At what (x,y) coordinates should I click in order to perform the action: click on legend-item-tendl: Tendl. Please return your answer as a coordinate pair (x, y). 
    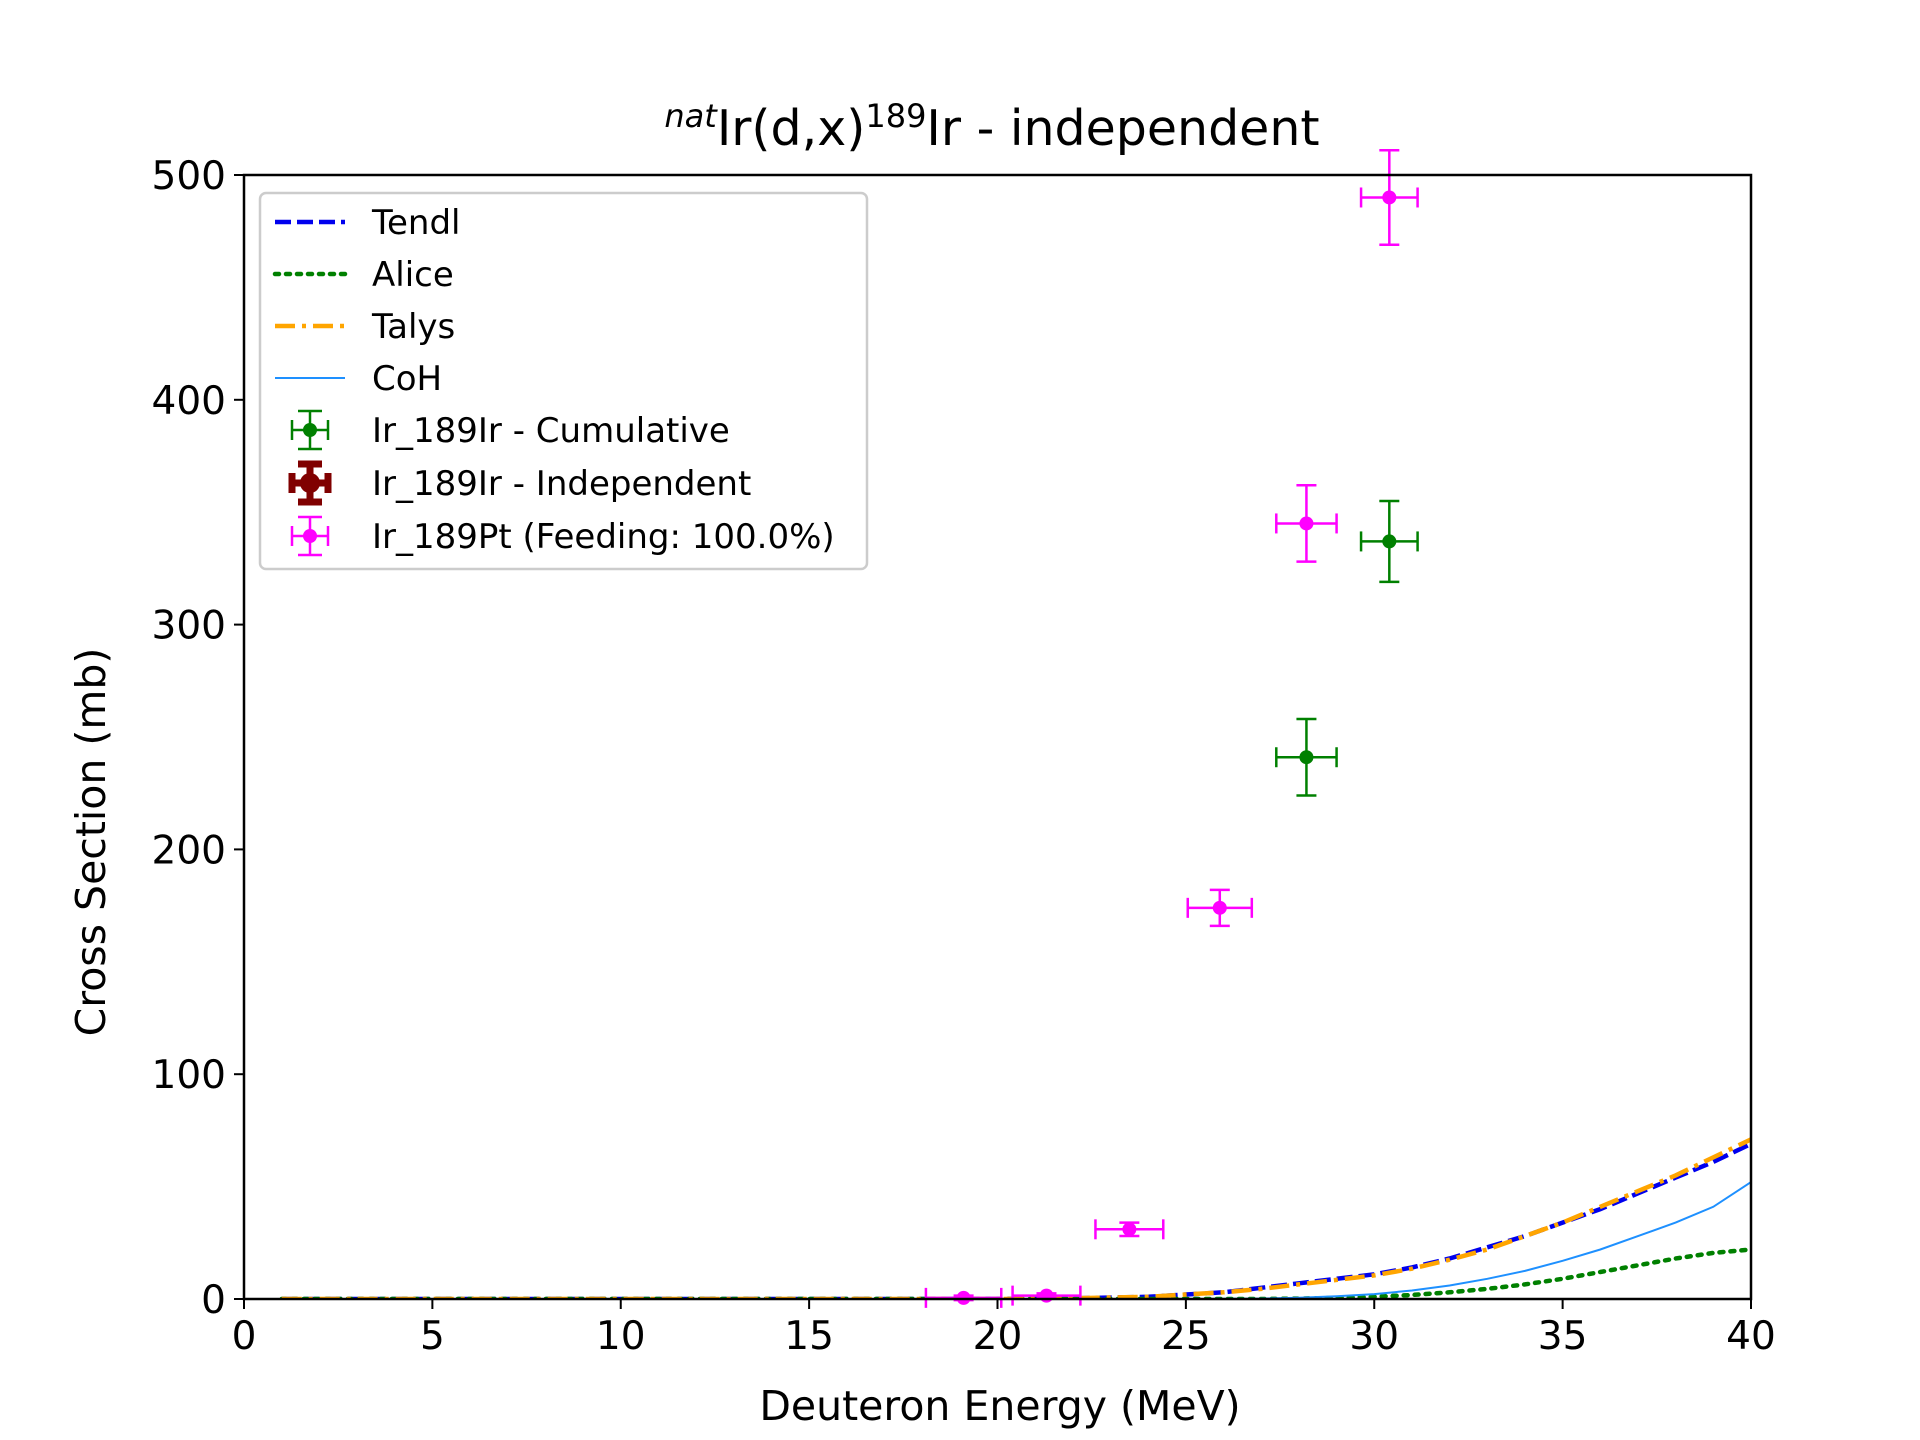
    Looking at the image, I should click on (368, 223).